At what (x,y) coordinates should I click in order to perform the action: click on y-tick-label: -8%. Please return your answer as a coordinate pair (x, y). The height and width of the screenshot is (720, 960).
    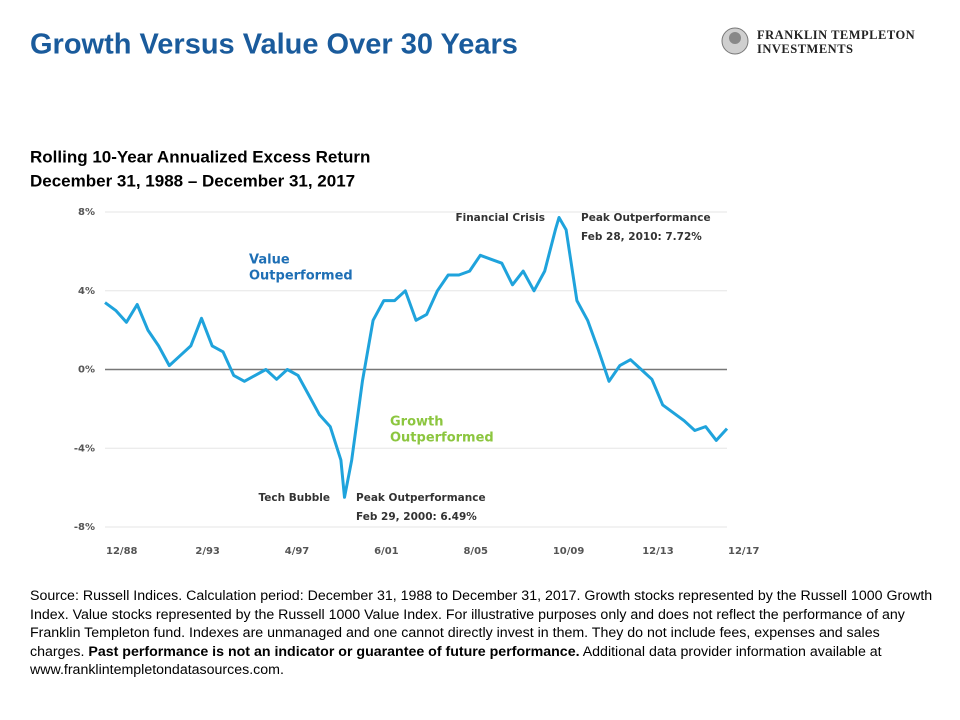
    Looking at the image, I should click on (84, 527).